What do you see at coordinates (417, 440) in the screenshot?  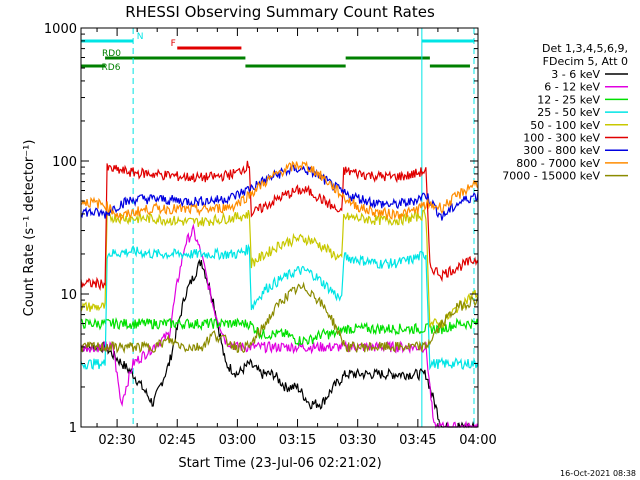 I see `x-tick-label: 03:45` at bounding box center [417, 440].